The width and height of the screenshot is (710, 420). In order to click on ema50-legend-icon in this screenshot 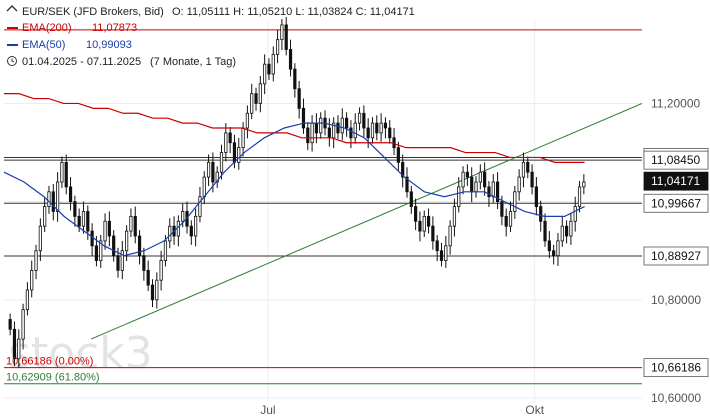, I will do `click(12, 45)`.